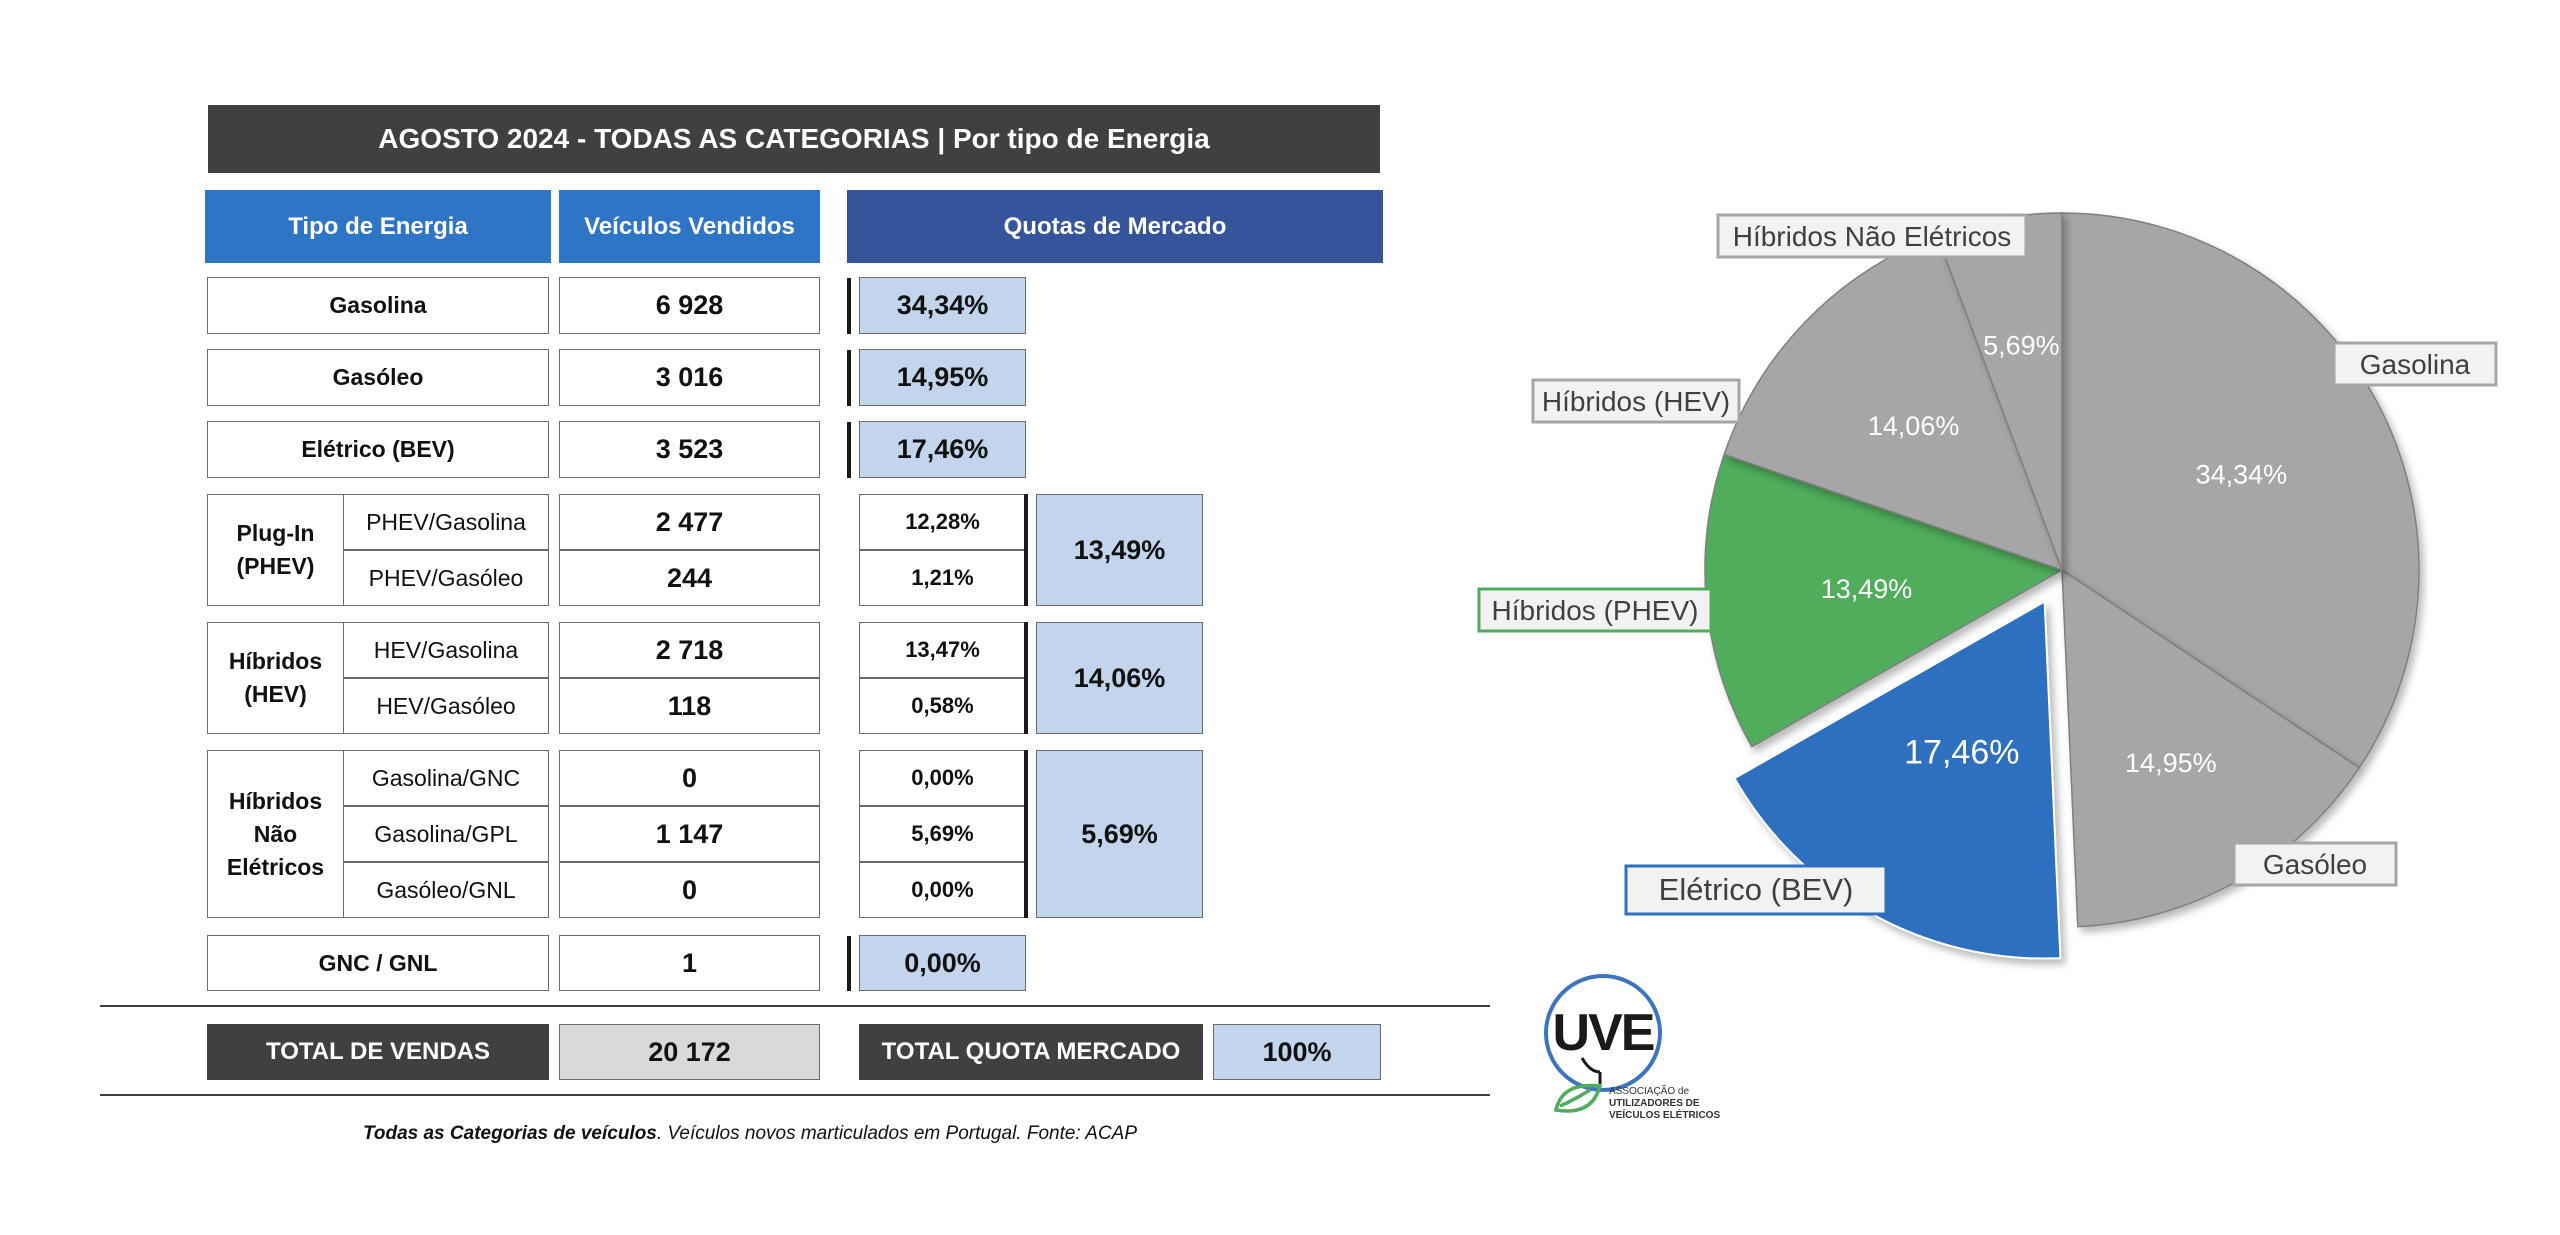 The image size is (2560, 1235). What do you see at coordinates (1115, 226) in the screenshot?
I see `header-market-share: Quotas de Mercado` at bounding box center [1115, 226].